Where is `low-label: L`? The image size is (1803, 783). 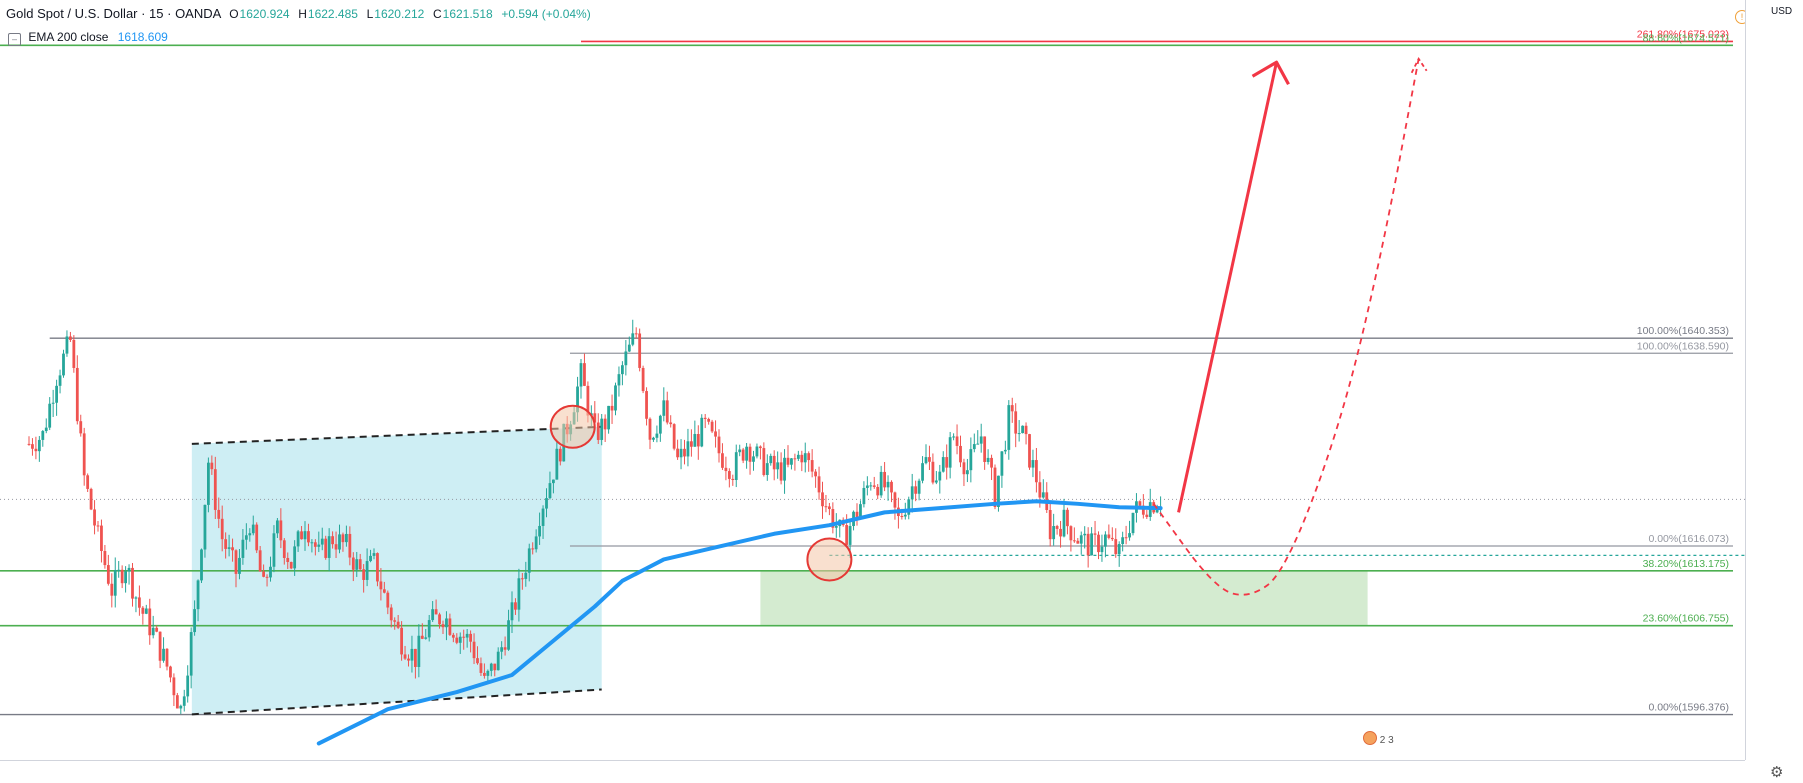 low-label: L is located at coordinates (370, 14).